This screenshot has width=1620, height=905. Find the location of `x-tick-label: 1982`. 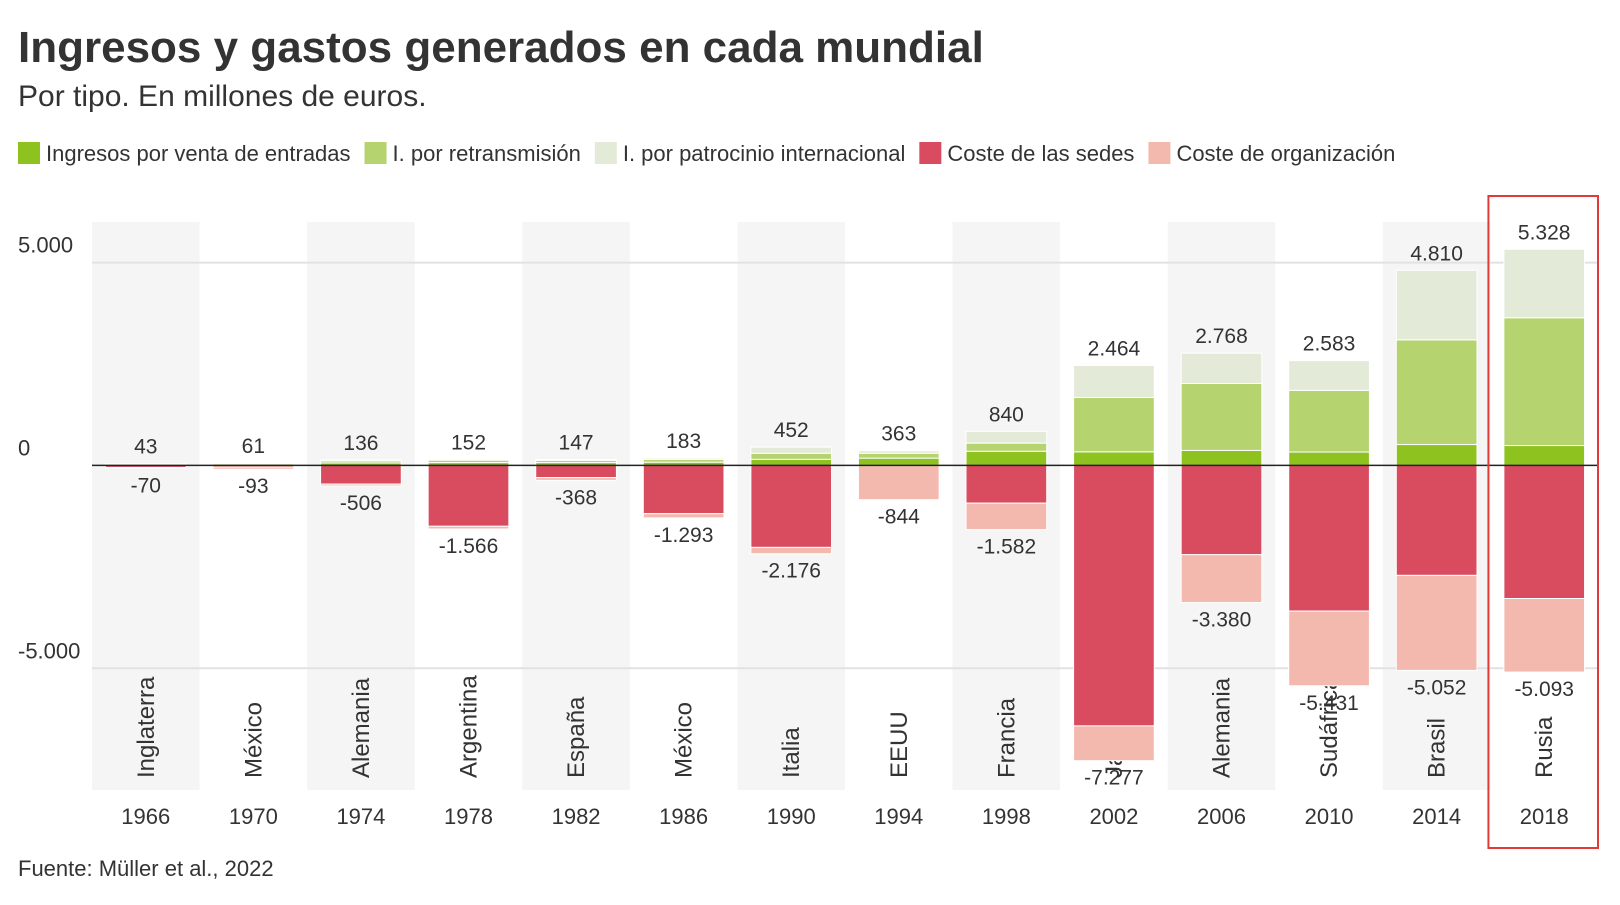

x-tick-label: 1982 is located at coordinates (576, 816).